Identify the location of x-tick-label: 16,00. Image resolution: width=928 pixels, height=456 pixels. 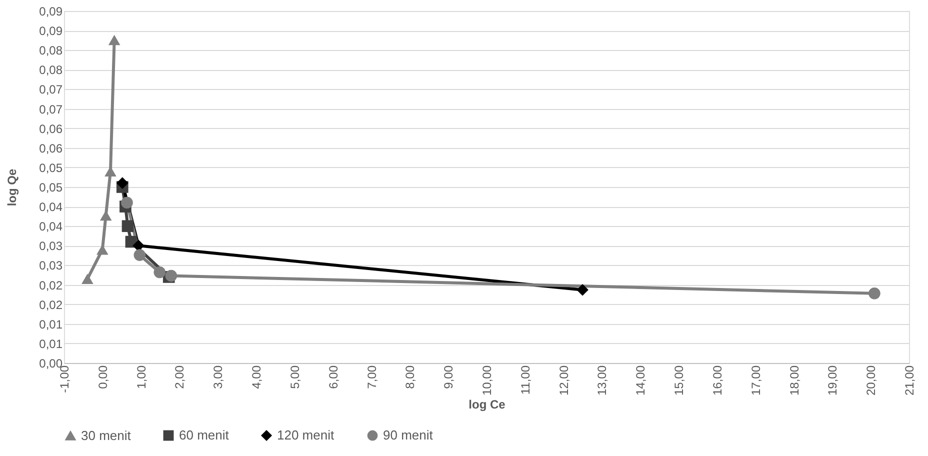
(717, 380).